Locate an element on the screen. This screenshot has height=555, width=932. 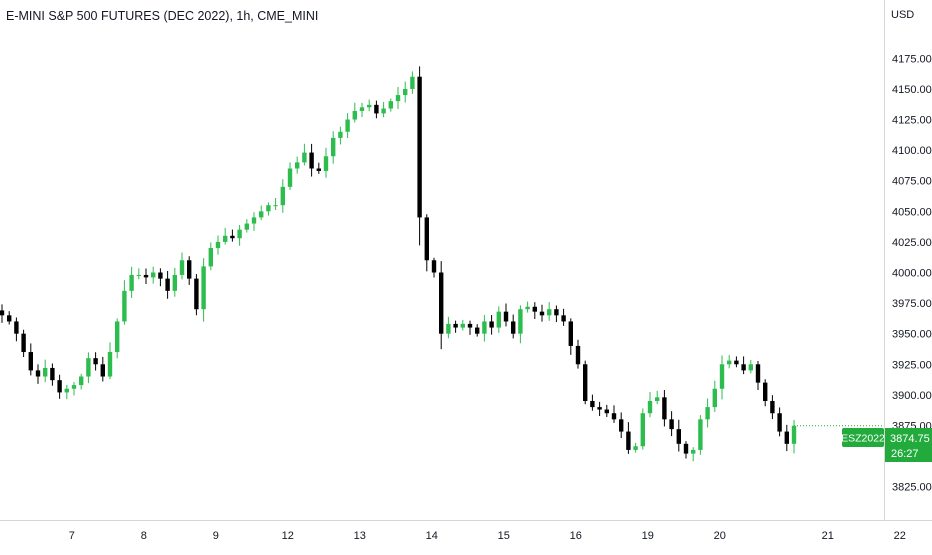
time-tick-label: 14 is located at coordinates (432, 536).